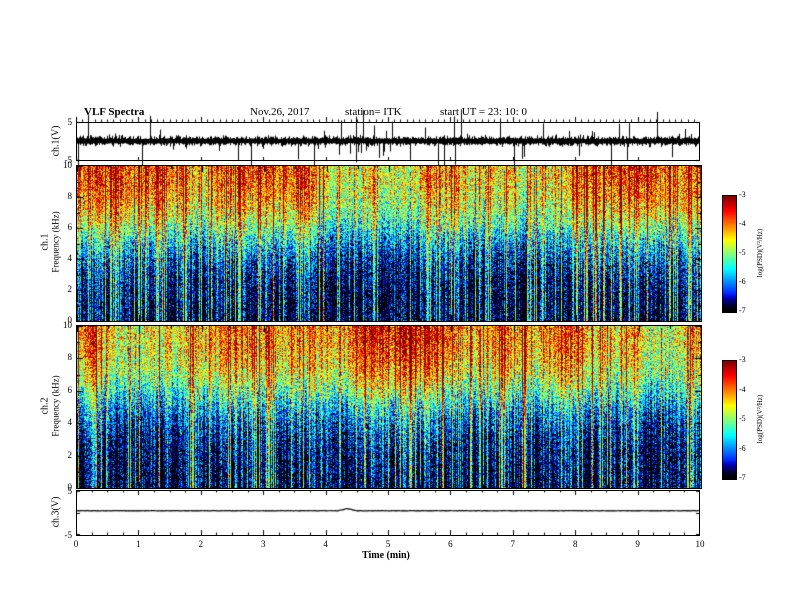  I want to click on ch1-spec-ylabel: ch.1 Frequency (kHz), so click(50, 241).